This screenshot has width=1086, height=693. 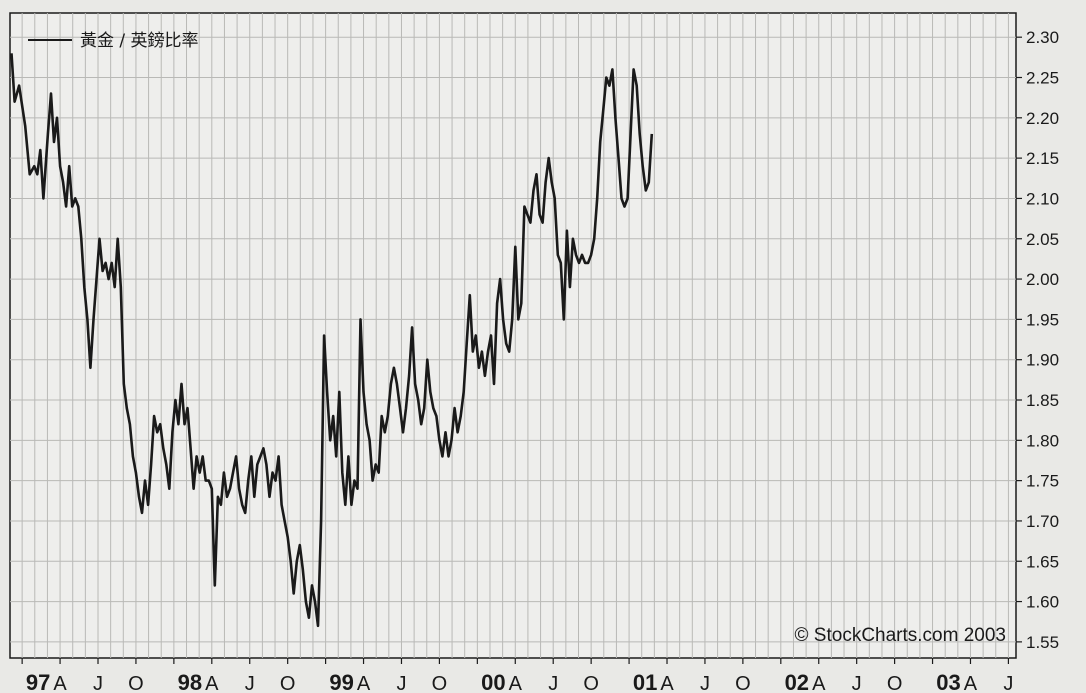 What do you see at coordinates (1042, 319) in the screenshot?
I see `y-tick-label: 1.95` at bounding box center [1042, 319].